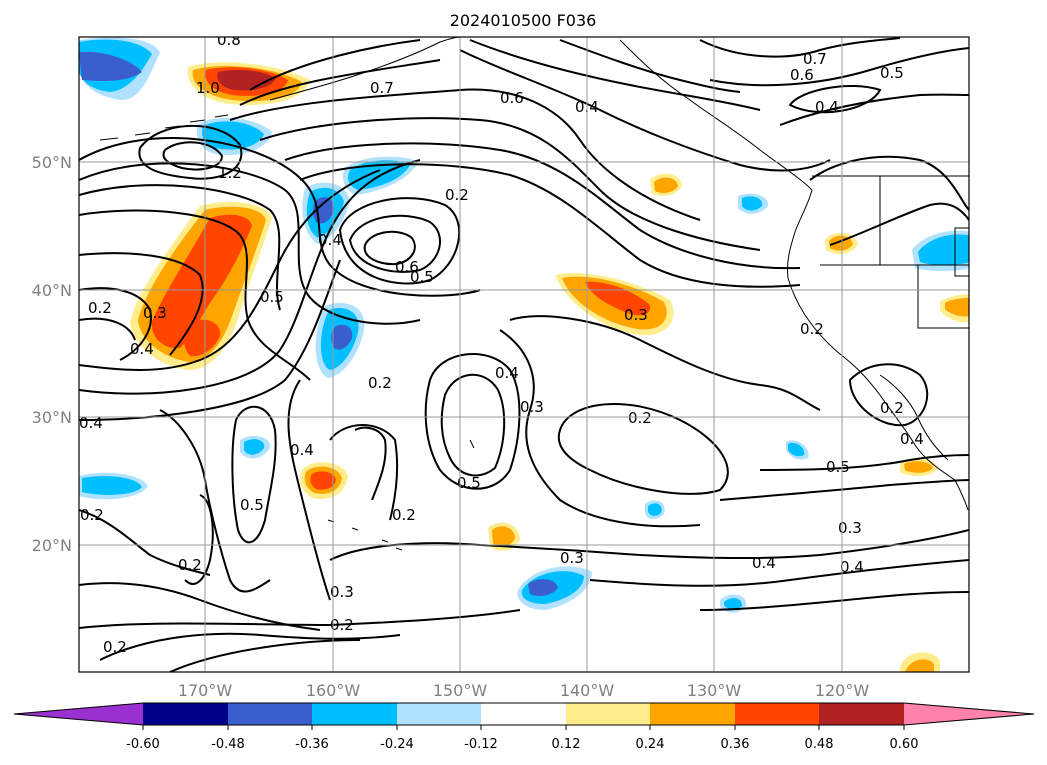 The width and height of the screenshot is (1047, 765). Describe the element at coordinates (815, 59) in the screenshot. I see `contour-value-label: 0.7` at that location.